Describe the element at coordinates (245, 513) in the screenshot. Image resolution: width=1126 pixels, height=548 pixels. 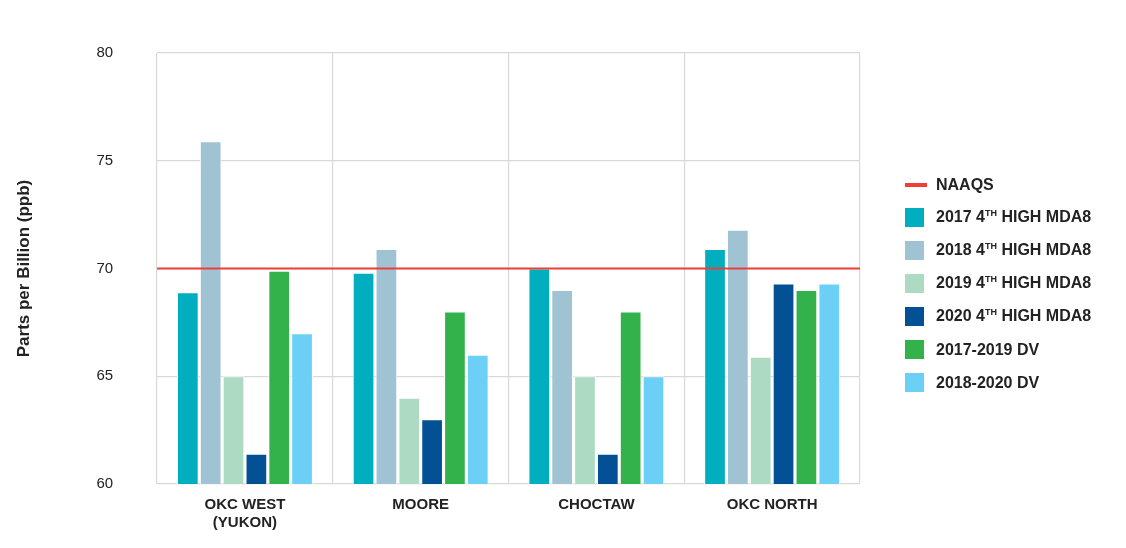
I see `x-tick-label: OKC WEST (YUKON)` at that location.